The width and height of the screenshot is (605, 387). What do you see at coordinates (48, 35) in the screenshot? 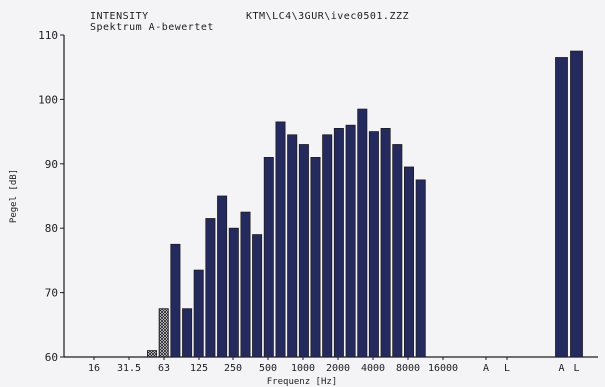
I see `y-tick-label: 110` at bounding box center [48, 35].